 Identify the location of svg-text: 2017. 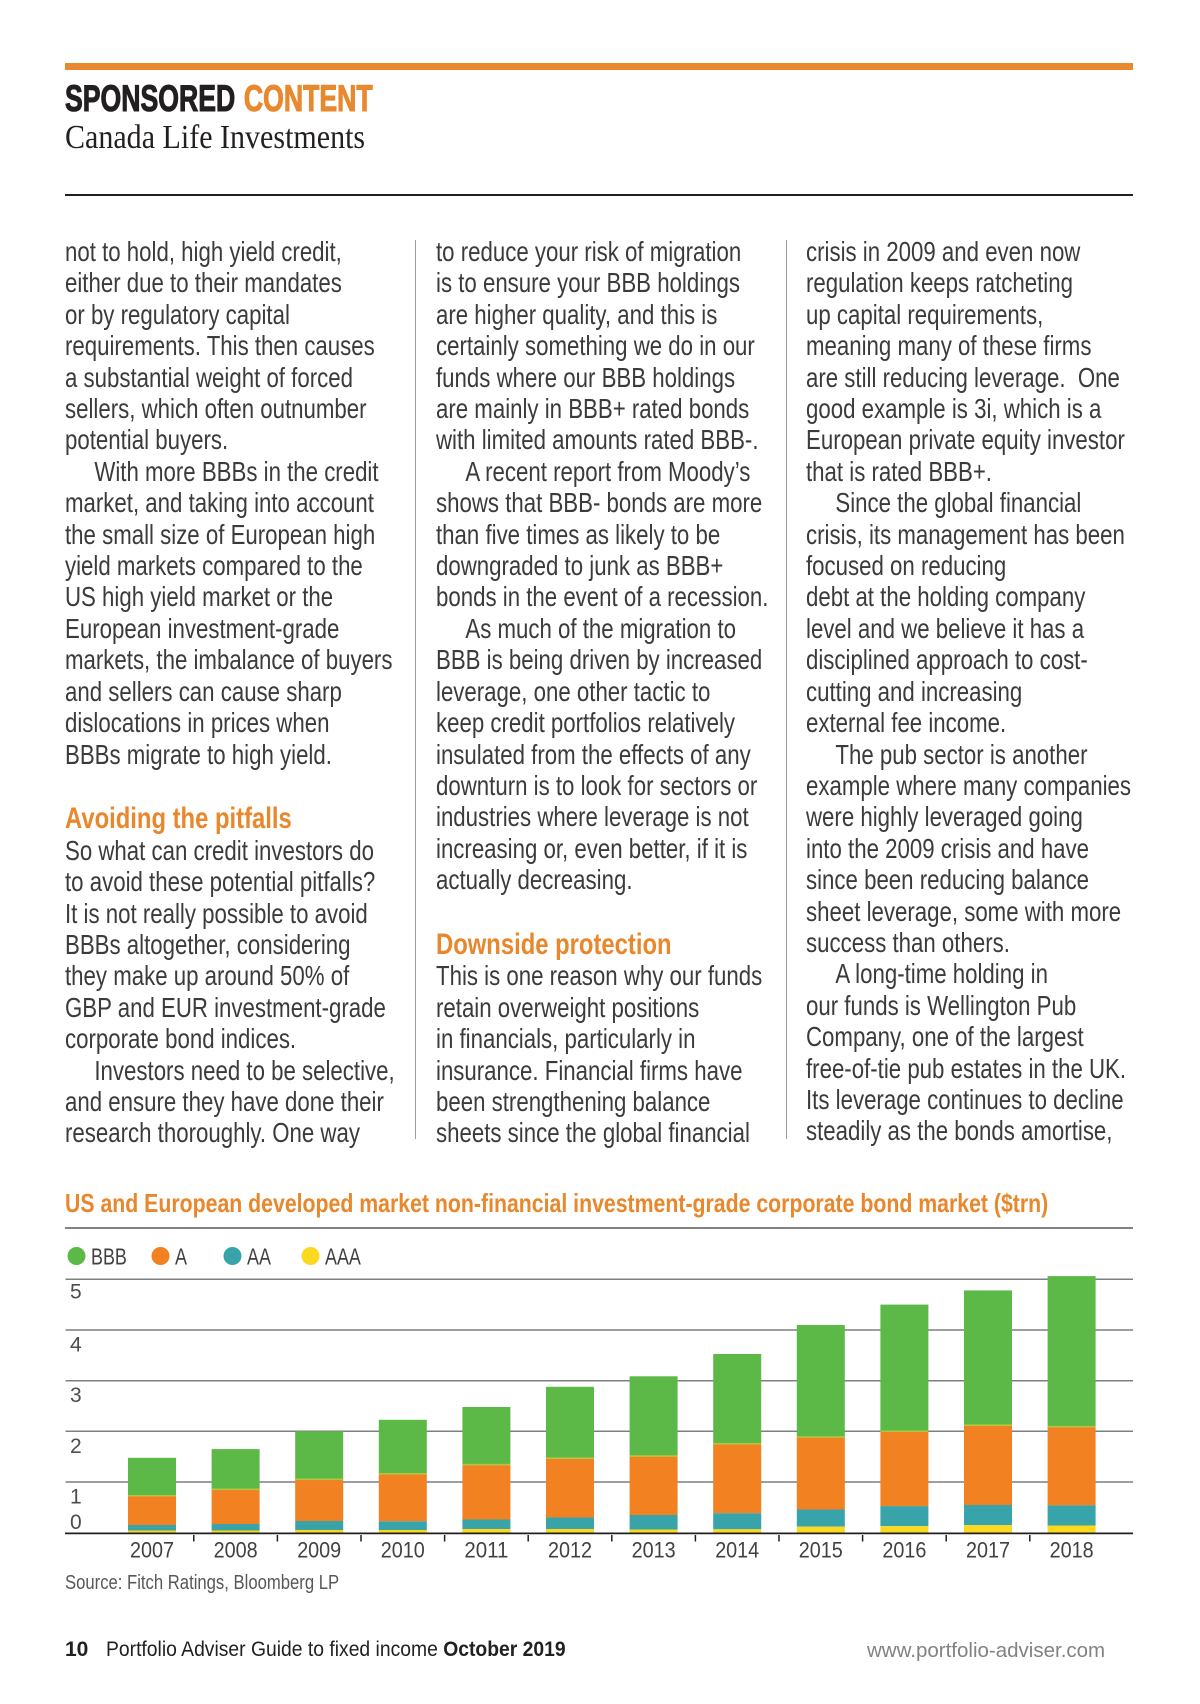
(988, 1550).